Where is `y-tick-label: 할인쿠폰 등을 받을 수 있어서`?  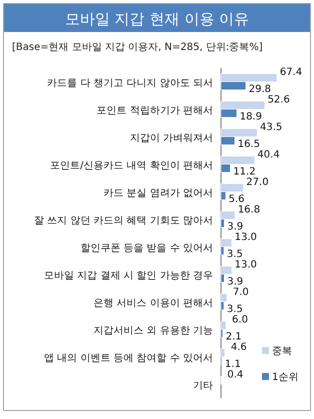 y-tick-label: 할인쿠폰 등을 받을 수 있어서 is located at coordinates (146, 248).